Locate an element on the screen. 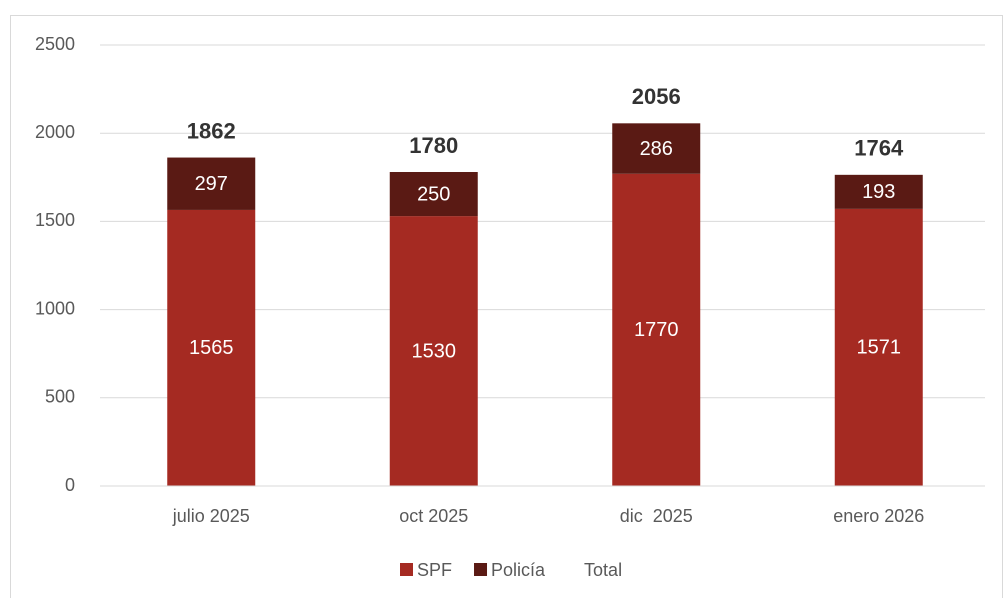 This screenshot has width=1005, height=598. data-label: 286 is located at coordinates (656, 149).